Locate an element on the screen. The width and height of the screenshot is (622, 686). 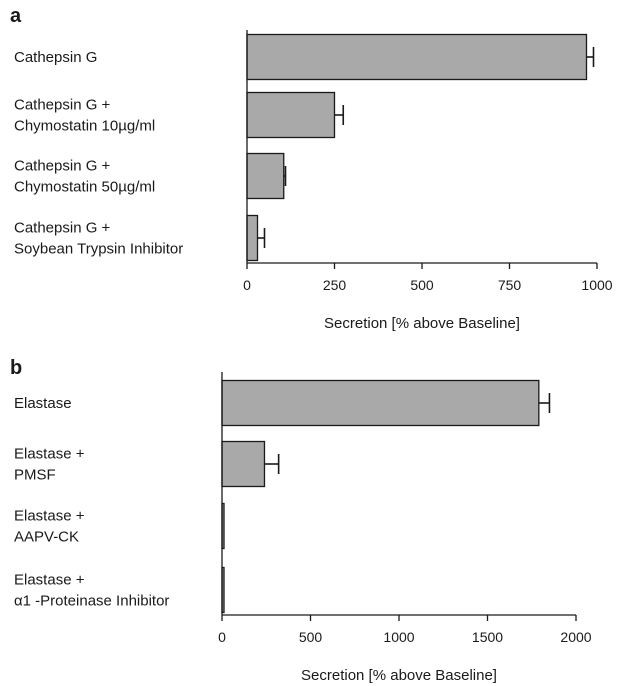
panel-letter: a is located at coordinates (16, 16).